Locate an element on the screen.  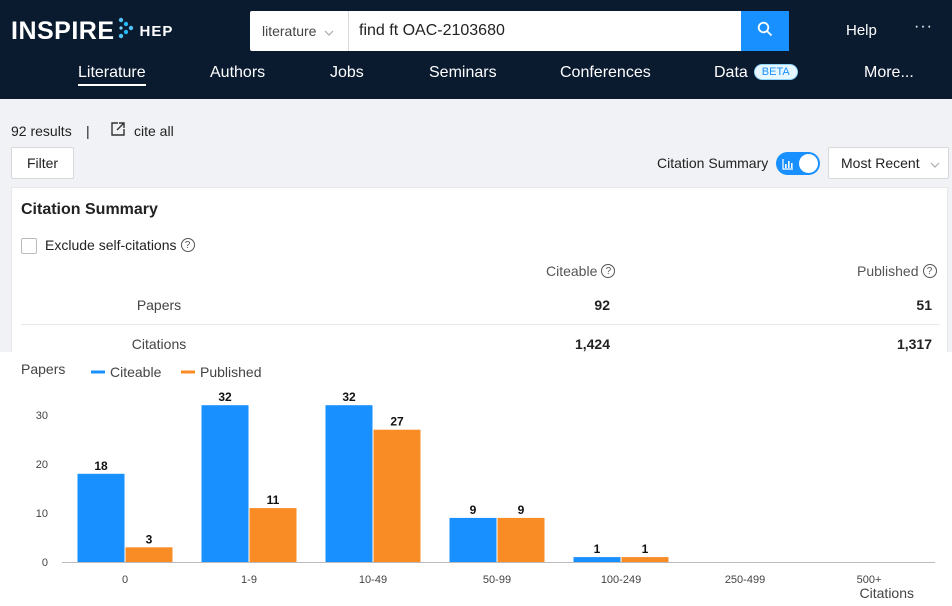
citation-summary-toggle-label: Citation Summary is located at coordinates (713, 163).